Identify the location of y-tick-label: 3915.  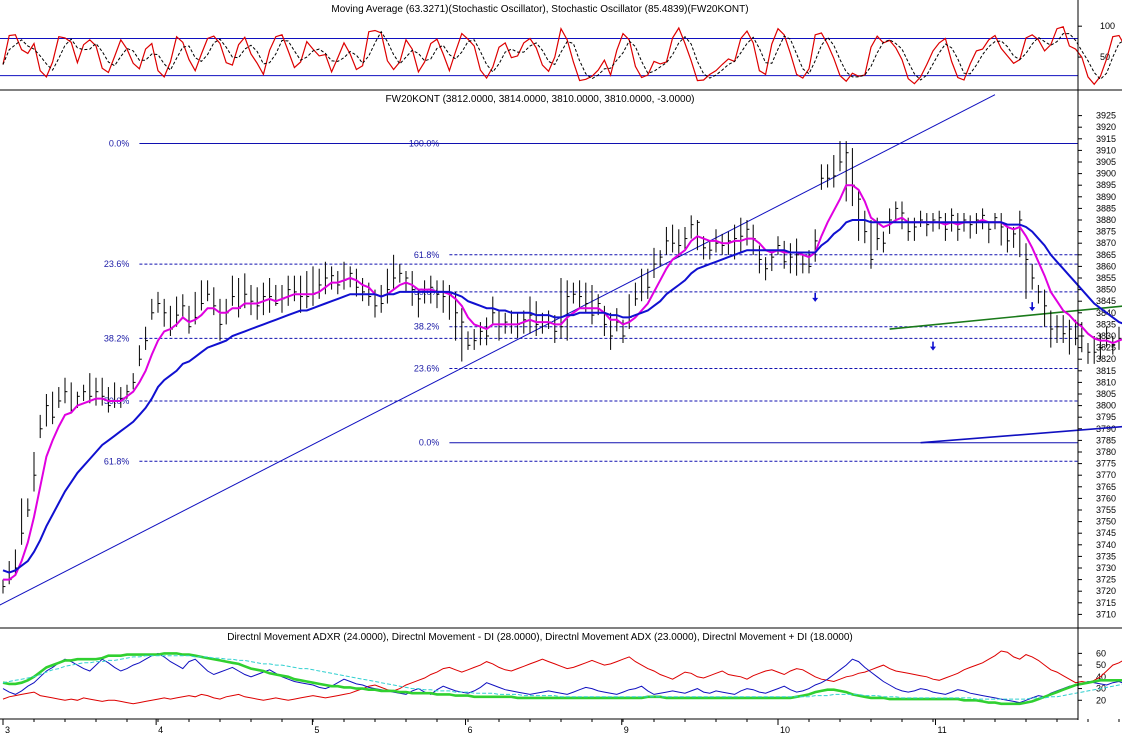
(1106, 139).